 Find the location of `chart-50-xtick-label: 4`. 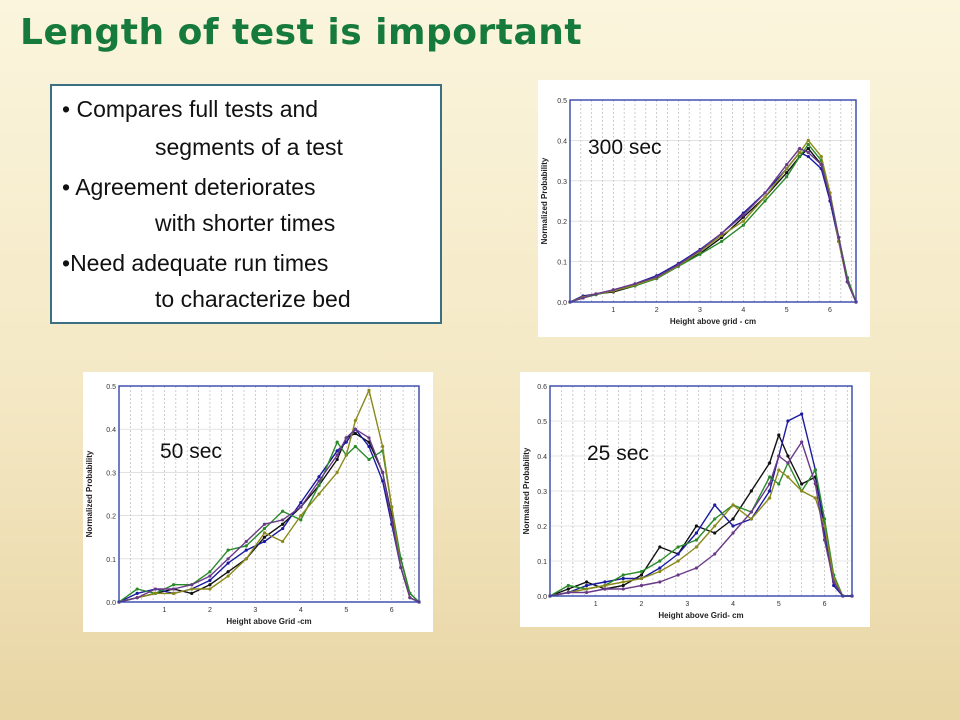

chart-50-xtick-label: 4 is located at coordinates (301, 610).